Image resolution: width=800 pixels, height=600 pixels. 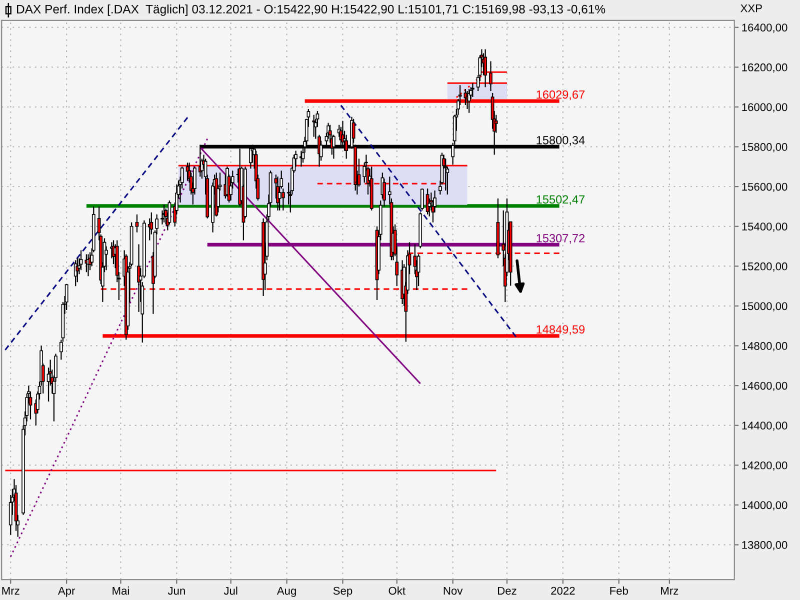 I want to click on y-tick-label: 16000,00, so click(x=765, y=107).